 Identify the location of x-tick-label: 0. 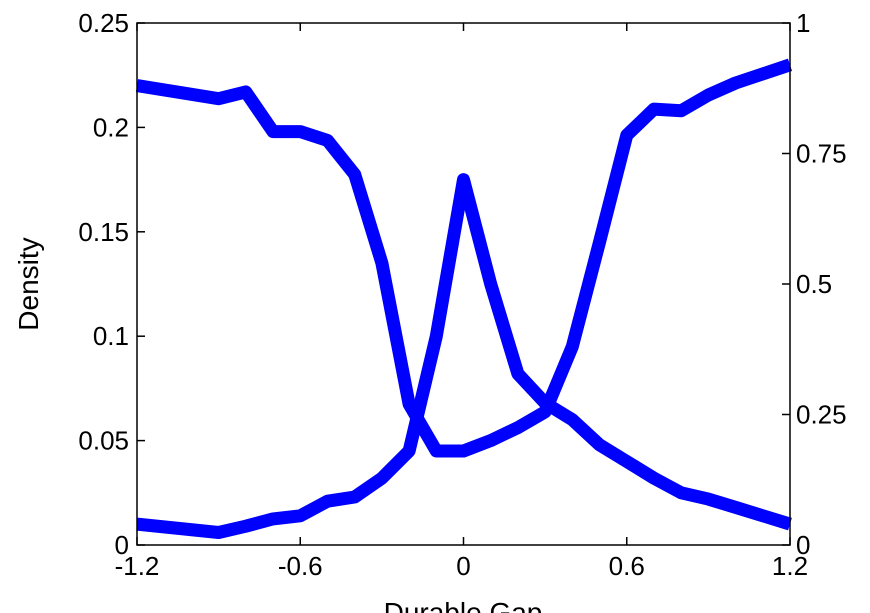
(463, 566).